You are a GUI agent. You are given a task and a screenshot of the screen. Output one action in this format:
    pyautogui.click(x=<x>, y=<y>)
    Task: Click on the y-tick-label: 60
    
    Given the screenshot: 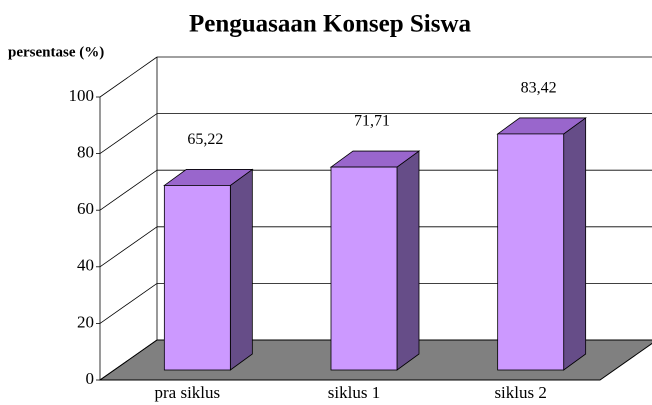 What is the action you would take?
    pyautogui.click(x=85, y=208)
    